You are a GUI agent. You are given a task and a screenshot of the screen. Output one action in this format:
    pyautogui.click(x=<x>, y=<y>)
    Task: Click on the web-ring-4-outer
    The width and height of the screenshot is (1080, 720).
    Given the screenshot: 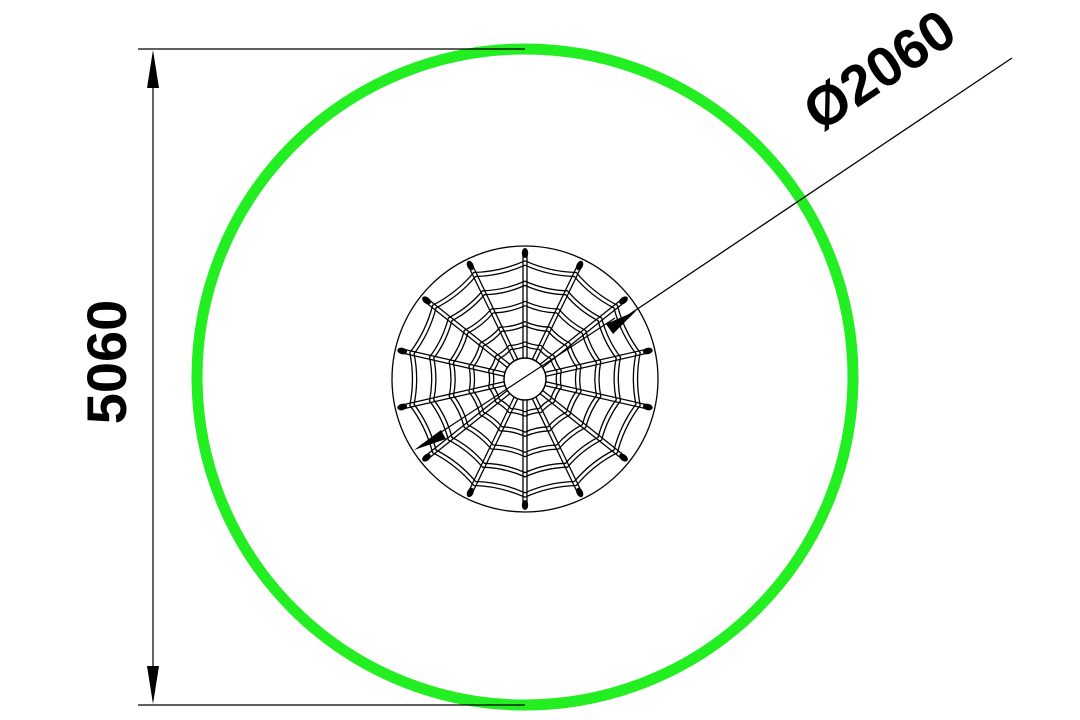 What is the action you would take?
    pyautogui.click(x=525, y=379)
    